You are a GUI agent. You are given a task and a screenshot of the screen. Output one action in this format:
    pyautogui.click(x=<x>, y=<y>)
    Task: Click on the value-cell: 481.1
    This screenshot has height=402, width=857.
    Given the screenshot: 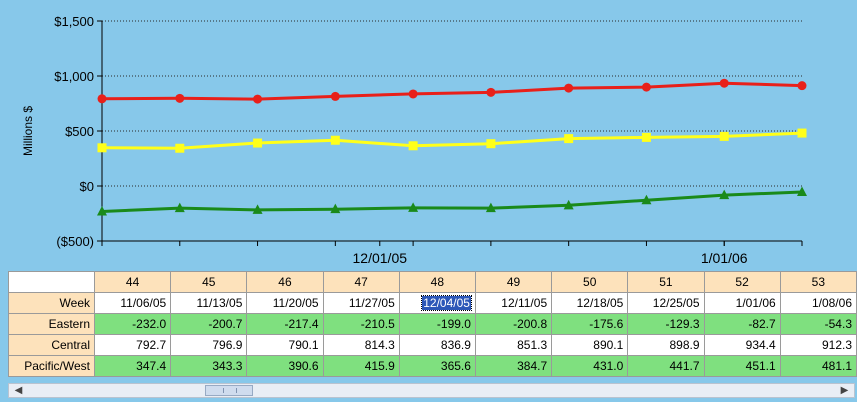 What is the action you would take?
    pyautogui.click(x=818, y=366)
    